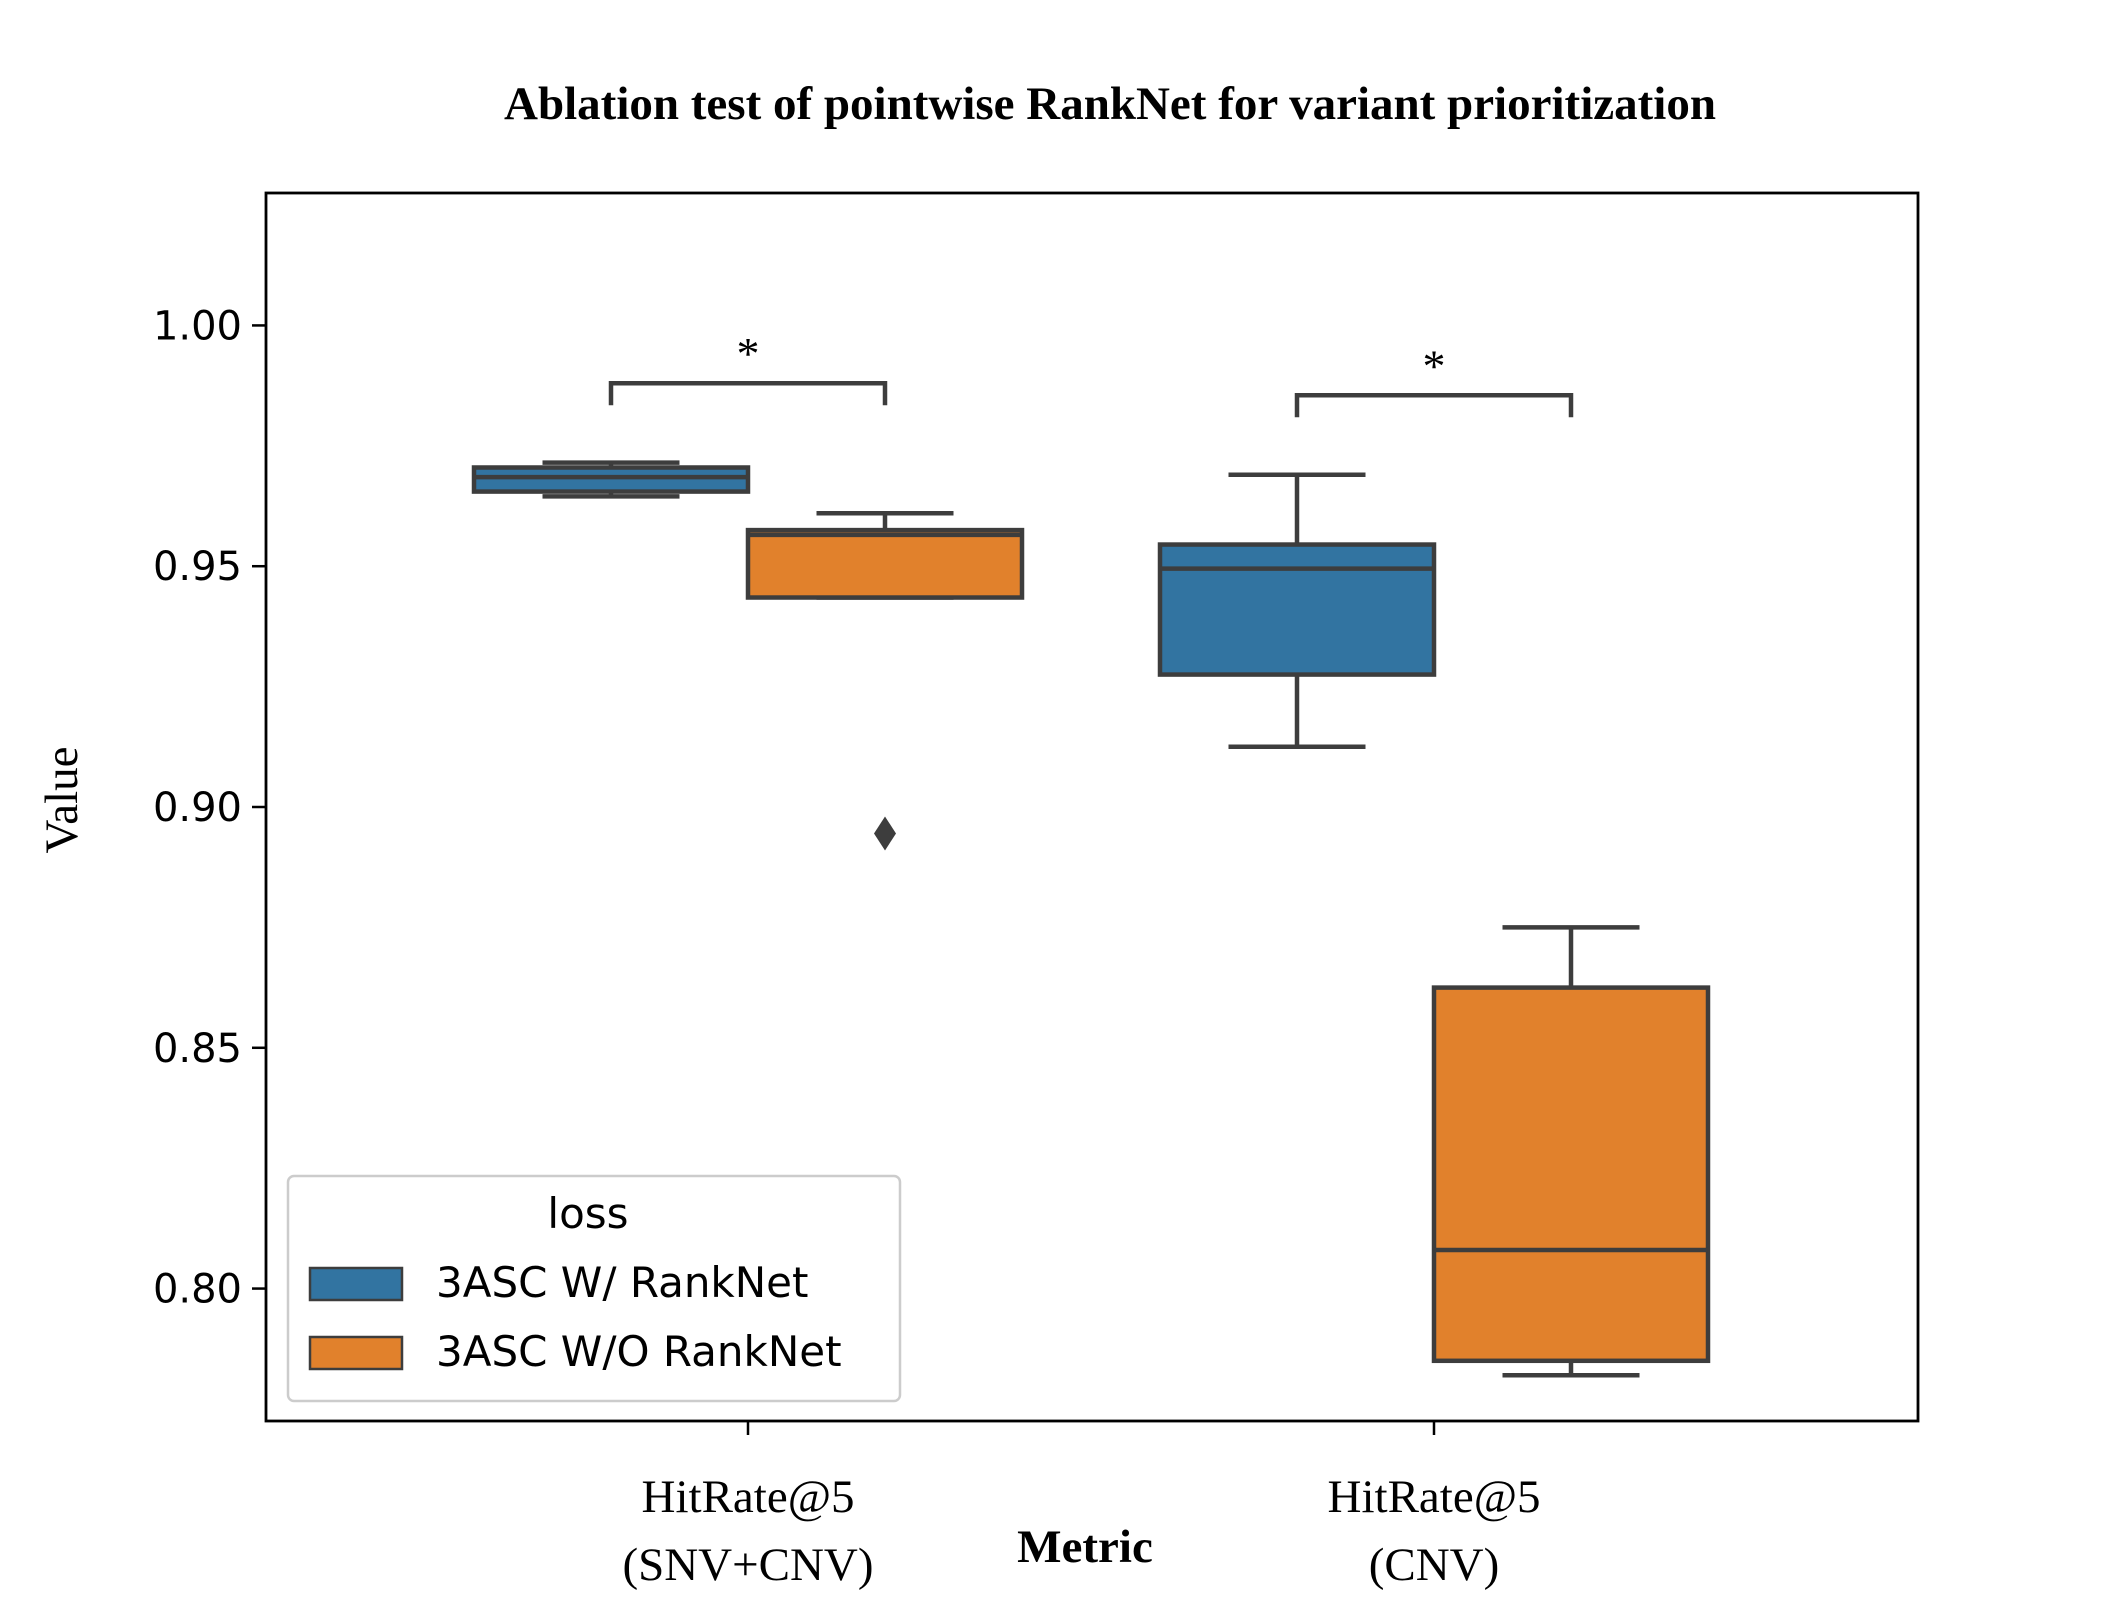  Describe the element at coordinates (1434, 1565) in the screenshot. I see `x-tick-label-line2: (CNV)` at that location.